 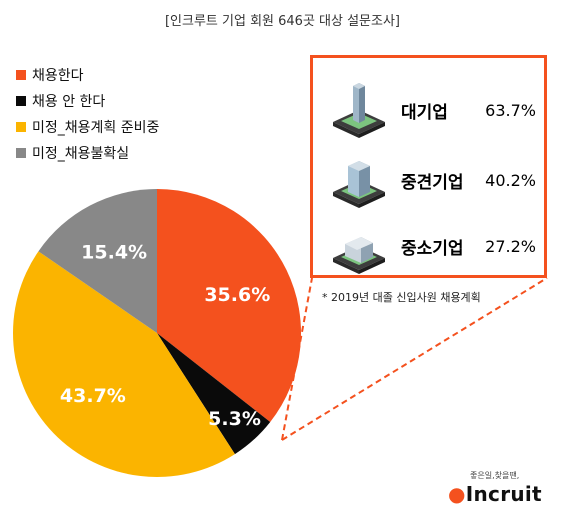 I want to click on legend: 채용한다 채용 안 한다 미정_채용계획 준비중 미정_채용불확실, so click(x=87, y=114).